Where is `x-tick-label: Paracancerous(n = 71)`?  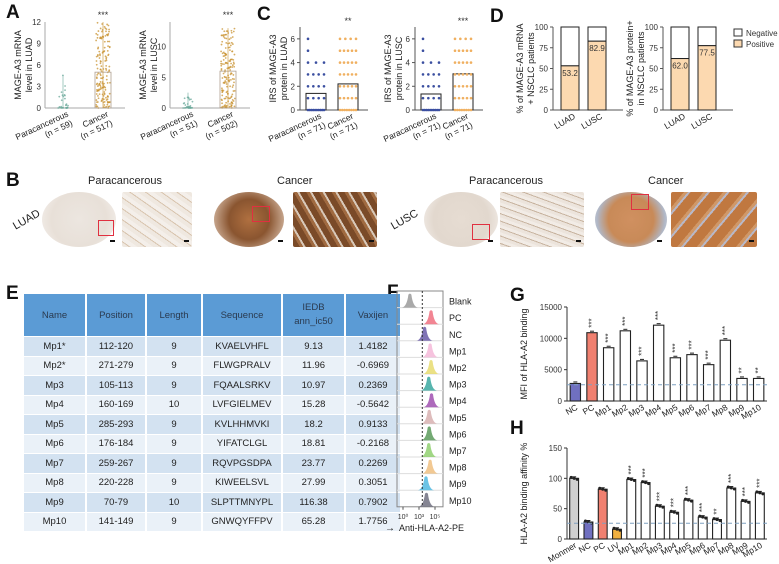
x-tick-label: Paracancerous(n = 71) is located at coordinates (297, 132).